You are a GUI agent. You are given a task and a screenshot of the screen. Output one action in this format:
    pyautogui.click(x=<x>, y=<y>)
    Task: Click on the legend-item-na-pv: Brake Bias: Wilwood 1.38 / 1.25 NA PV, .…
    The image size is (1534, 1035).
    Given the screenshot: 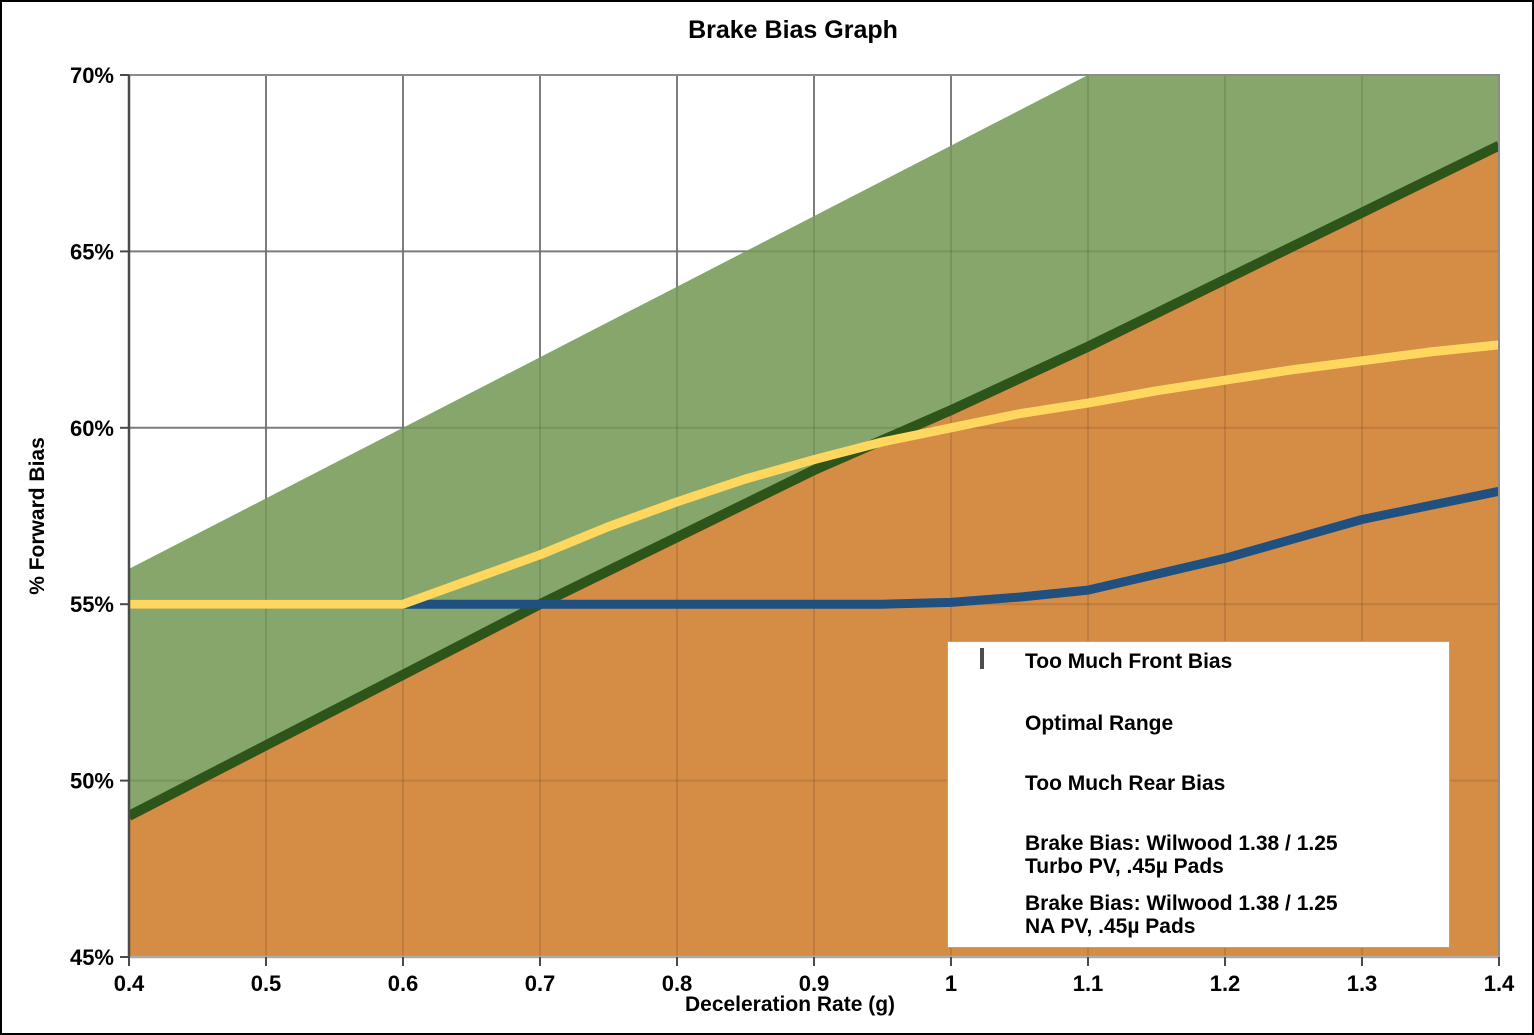 What is the action you would take?
    pyautogui.click(x=1143, y=915)
    